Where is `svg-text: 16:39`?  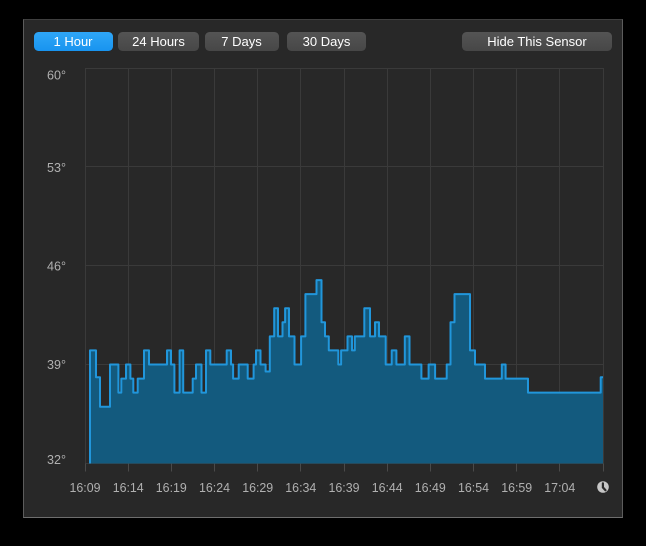
svg-text: 16:39 is located at coordinates (344, 488).